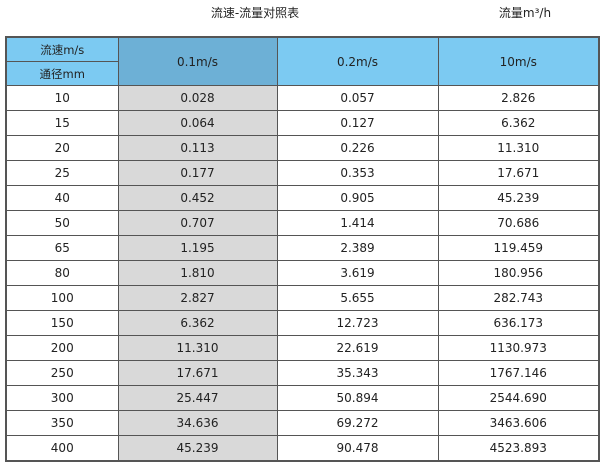 The height and width of the screenshot is (466, 600). I want to click on flow-cell: 0.177, so click(197, 173).